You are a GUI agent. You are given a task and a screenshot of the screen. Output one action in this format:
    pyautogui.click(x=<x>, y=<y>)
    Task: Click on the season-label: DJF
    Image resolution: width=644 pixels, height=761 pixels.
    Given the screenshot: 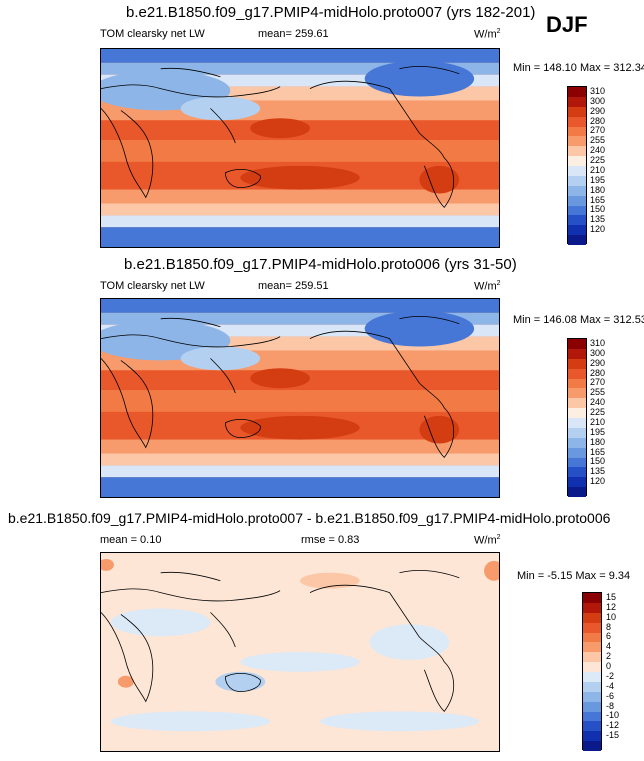 What is the action you would take?
    pyautogui.click(x=567, y=24)
    